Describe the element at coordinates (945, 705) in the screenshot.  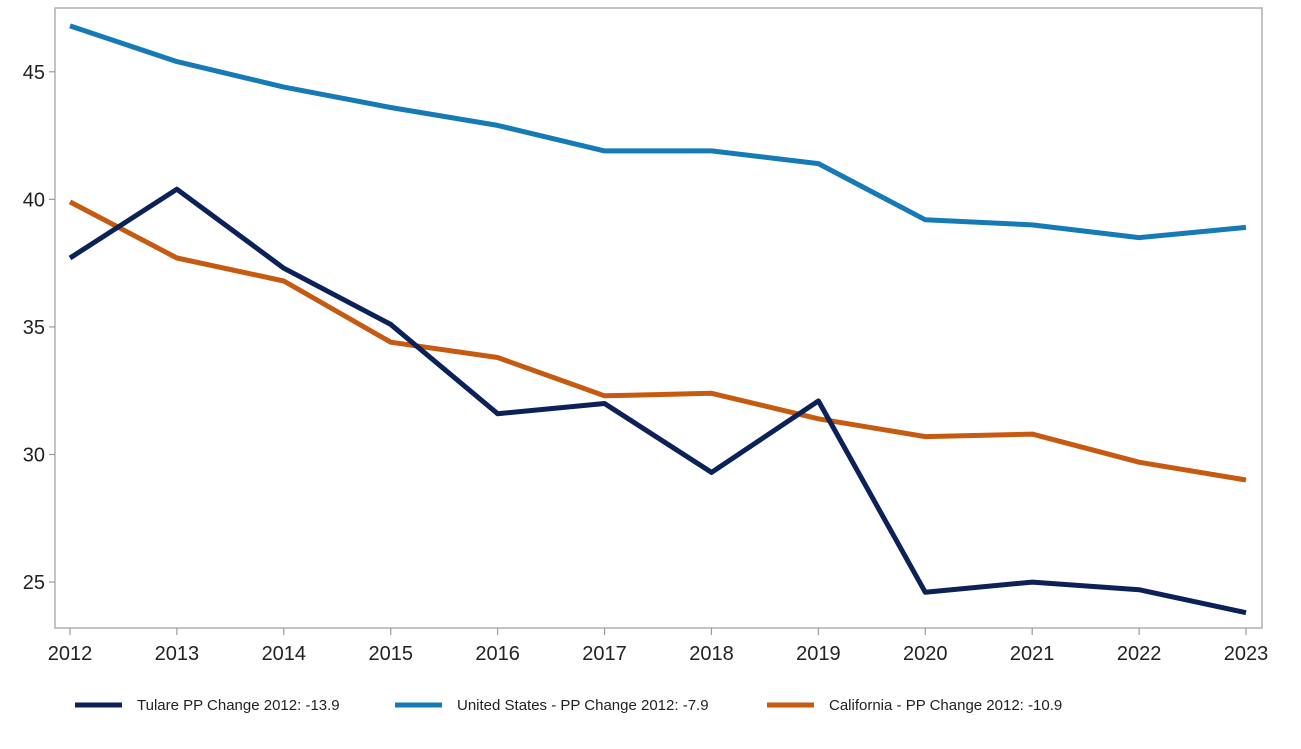
I see `legend-label: California - PP Change 2012: -10.9` at that location.